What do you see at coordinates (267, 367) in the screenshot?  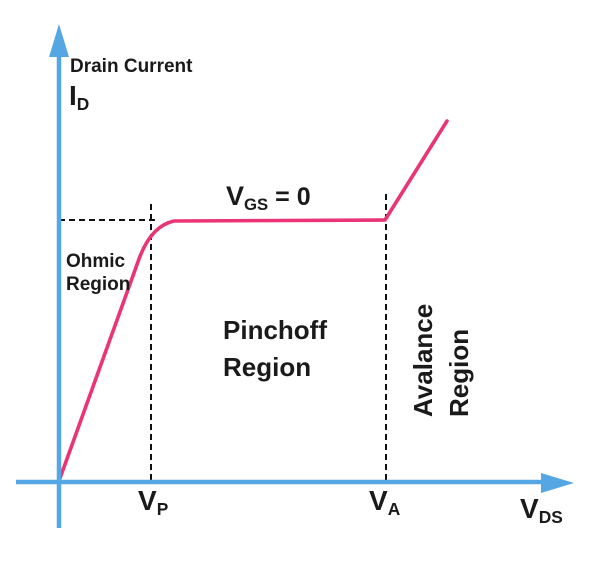 I see `pinchoff-line-2: Region` at bounding box center [267, 367].